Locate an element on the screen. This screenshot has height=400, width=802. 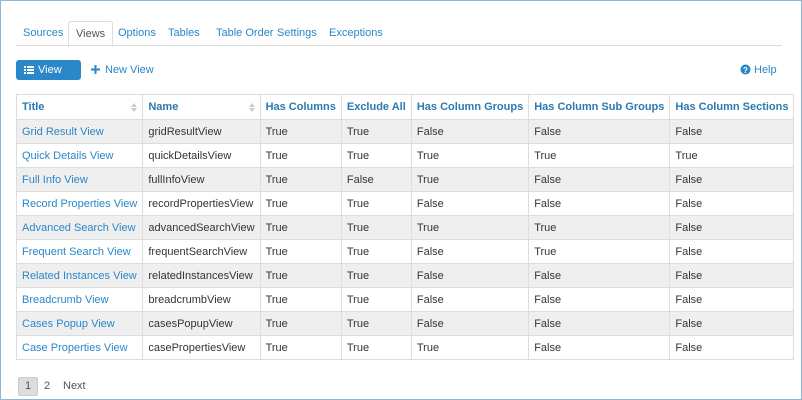
view-title-link: Record Properties View is located at coordinates (80, 203).